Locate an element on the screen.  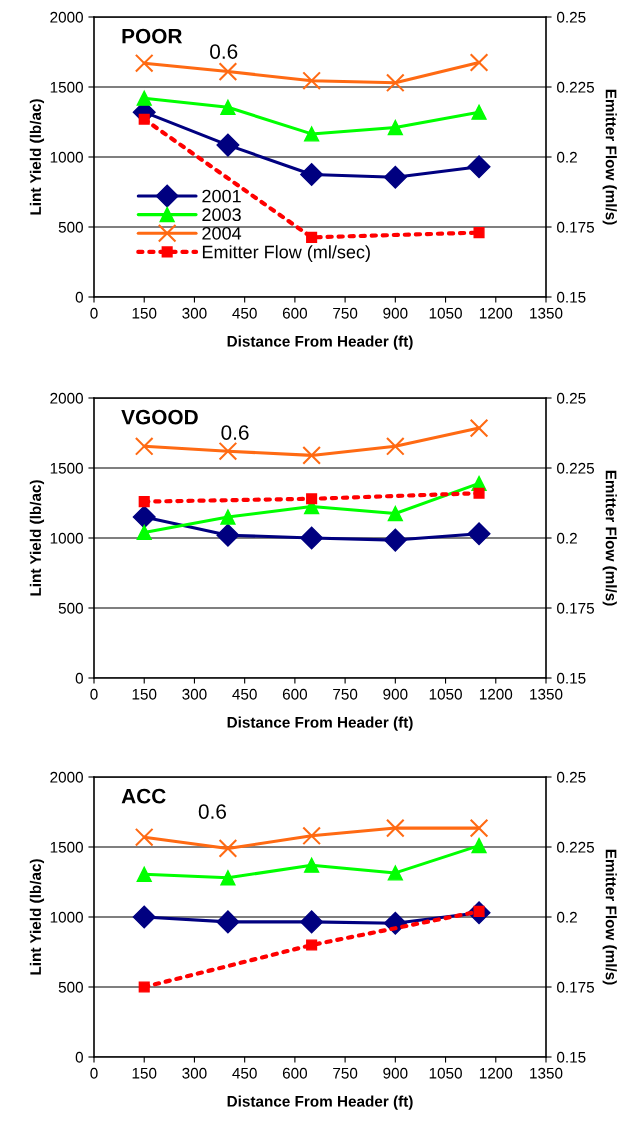
y-tick-label: 1000 is located at coordinates (66, 538).